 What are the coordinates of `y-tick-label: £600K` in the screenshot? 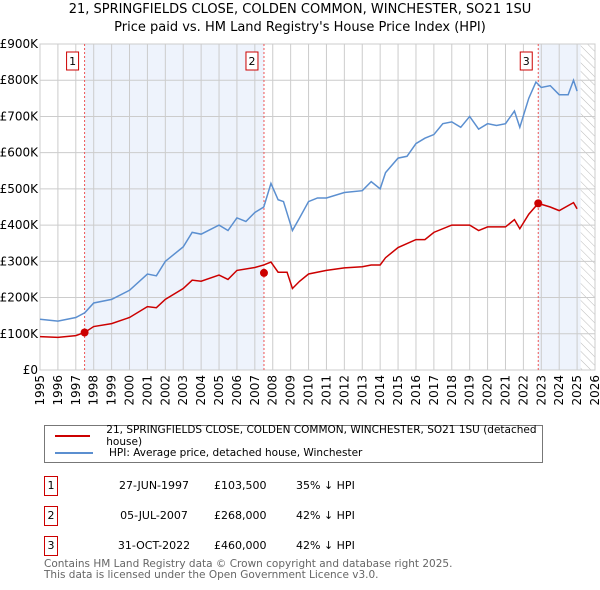 It's located at (19, 153).